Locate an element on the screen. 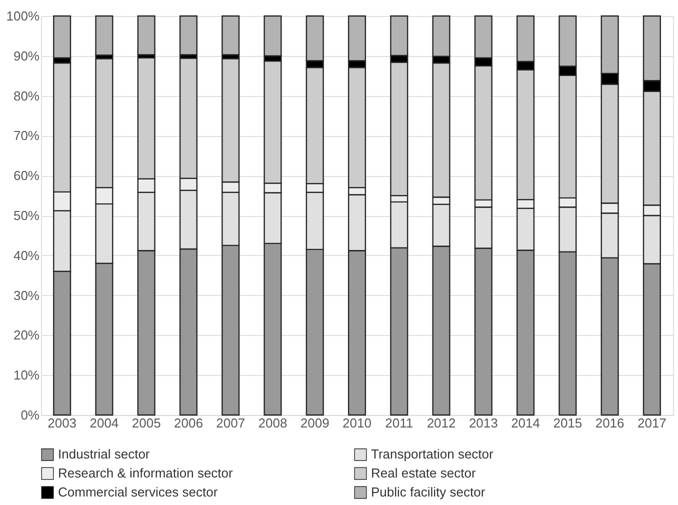 The width and height of the screenshot is (678, 505). y-tick-label: 70% is located at coordinates (26, 136).